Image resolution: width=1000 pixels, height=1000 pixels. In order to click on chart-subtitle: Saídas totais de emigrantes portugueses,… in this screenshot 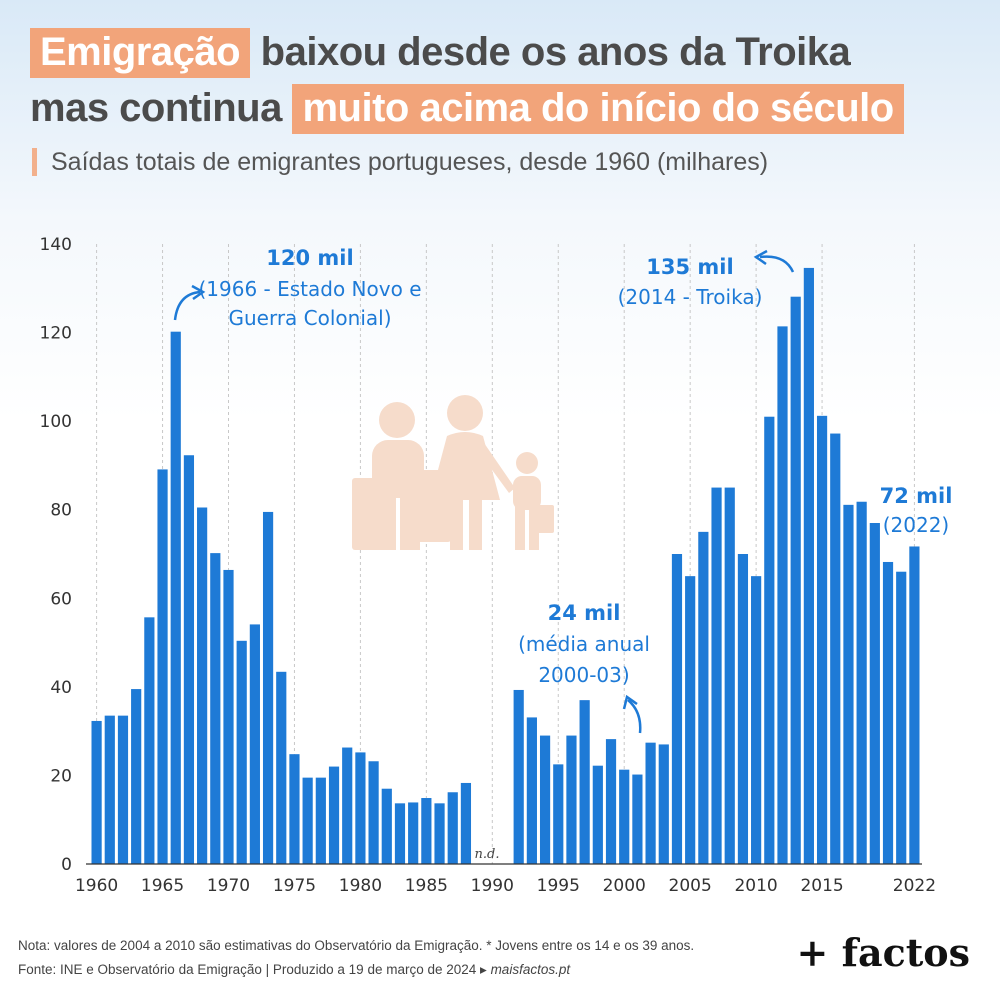, I will do `click(400, 162)`.